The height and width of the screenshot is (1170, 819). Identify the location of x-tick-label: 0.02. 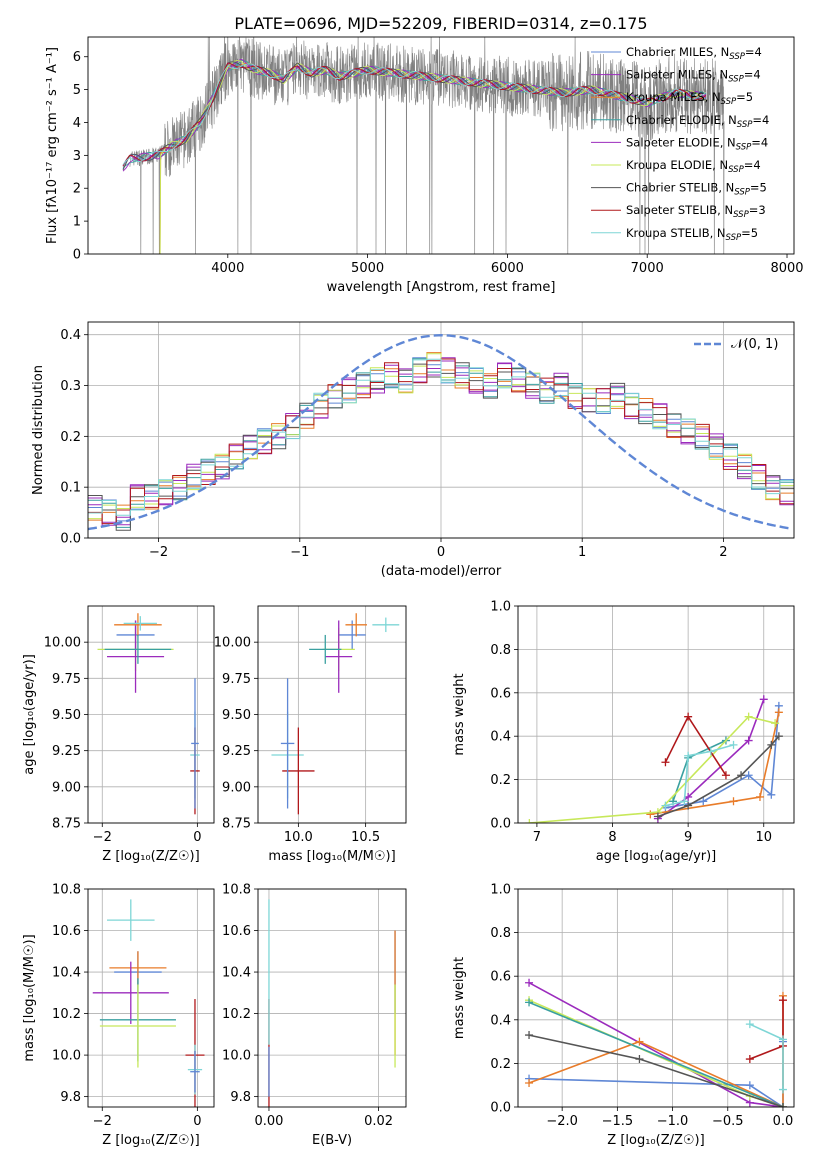
(378, 1121).